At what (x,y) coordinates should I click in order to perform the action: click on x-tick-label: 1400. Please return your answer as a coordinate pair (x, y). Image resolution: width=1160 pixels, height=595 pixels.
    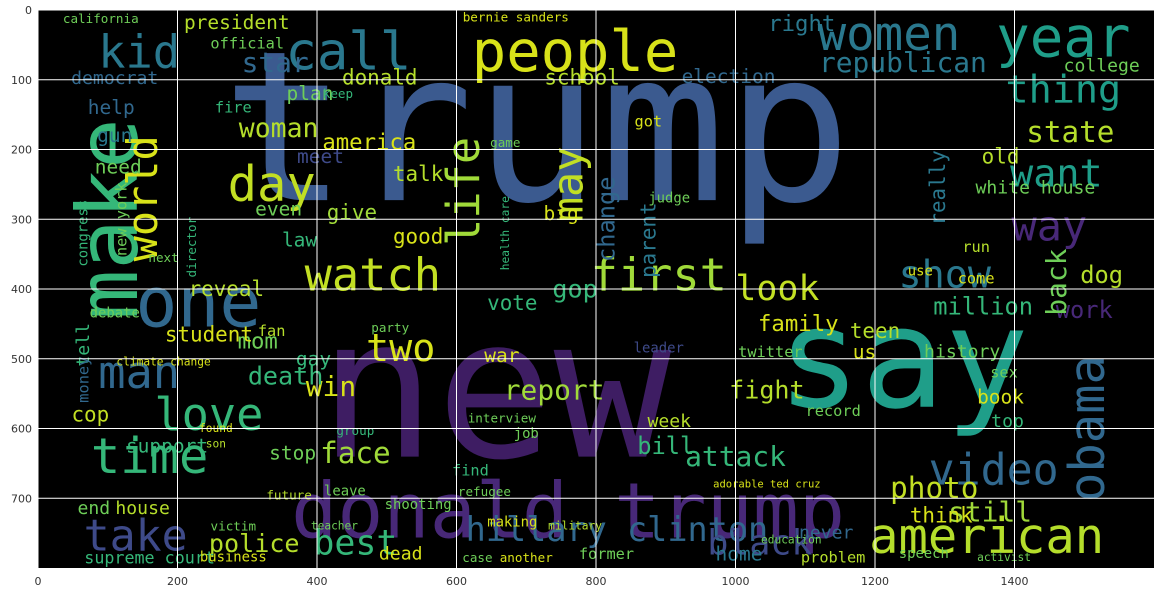
    Looking at the image, I should click on (1015, 581).